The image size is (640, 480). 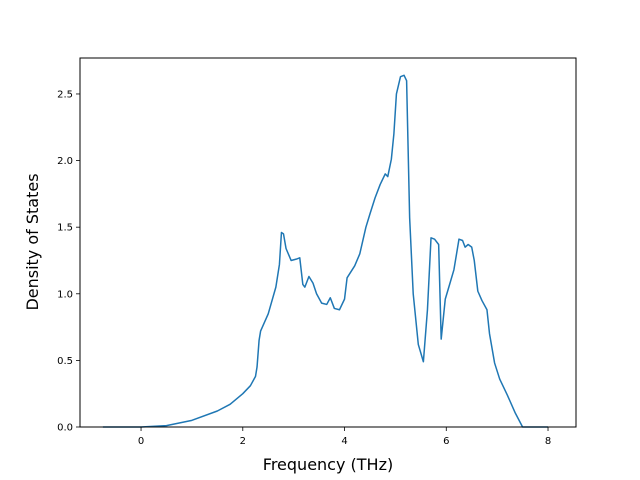 What do you see at coordinates (328, 464) in the screenshot?
I see `x-axis-label: Frequency (THz)` at bounding box center [328, 464].